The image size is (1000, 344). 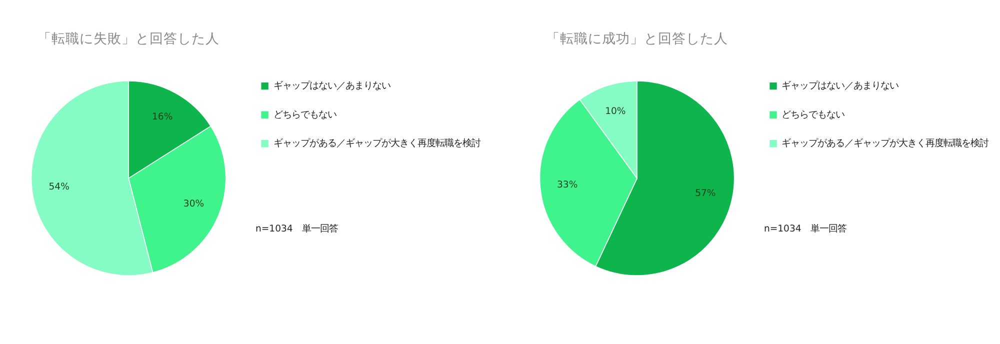 What do you see at coordinates (162, 116) in the screenshot?
I see `data-label: 16%` at bounding box center [162, 116].